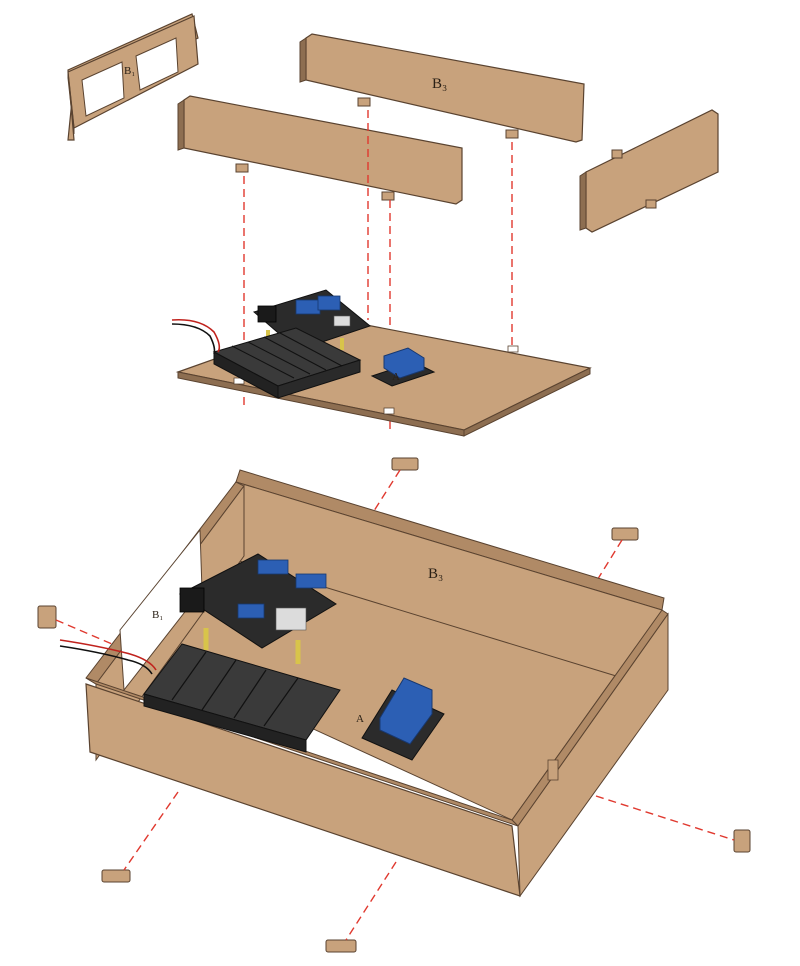 The width and height of the screenshot is (800, 966). What do you see at coordinates (400, 719) in the screenshot?
I see `relay-module-bottom: A` at bounding box center [400, 719].